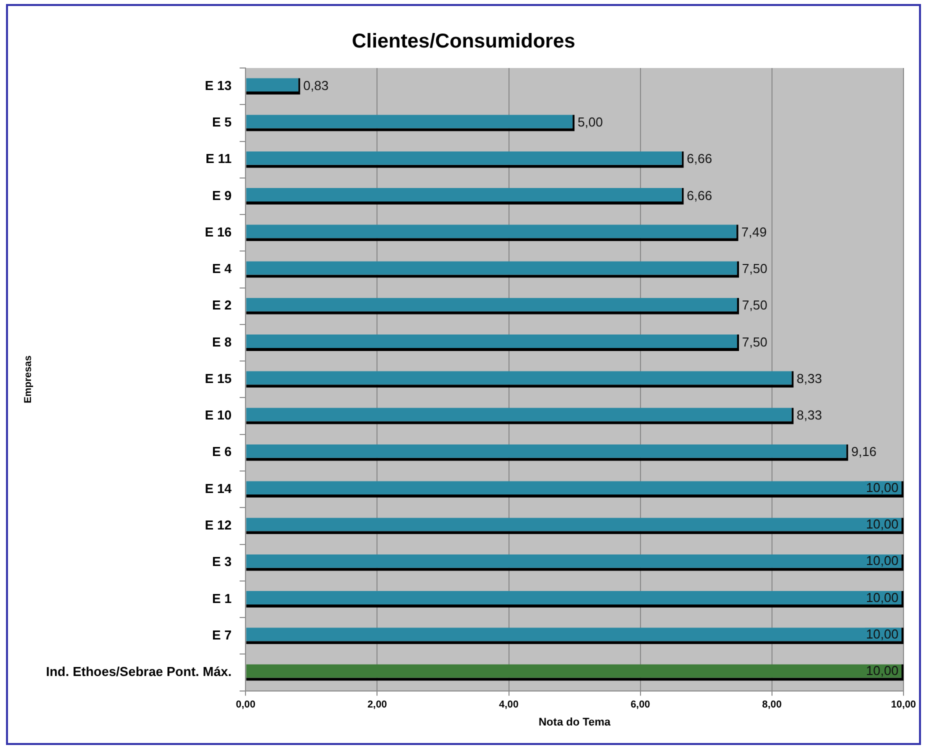 The height and width of the screenshot is (749, 927). What do you see at coordinates (218, 415) in the screenshot?
I see `y-tick-label: E 10` at bounding box center [218, 415].